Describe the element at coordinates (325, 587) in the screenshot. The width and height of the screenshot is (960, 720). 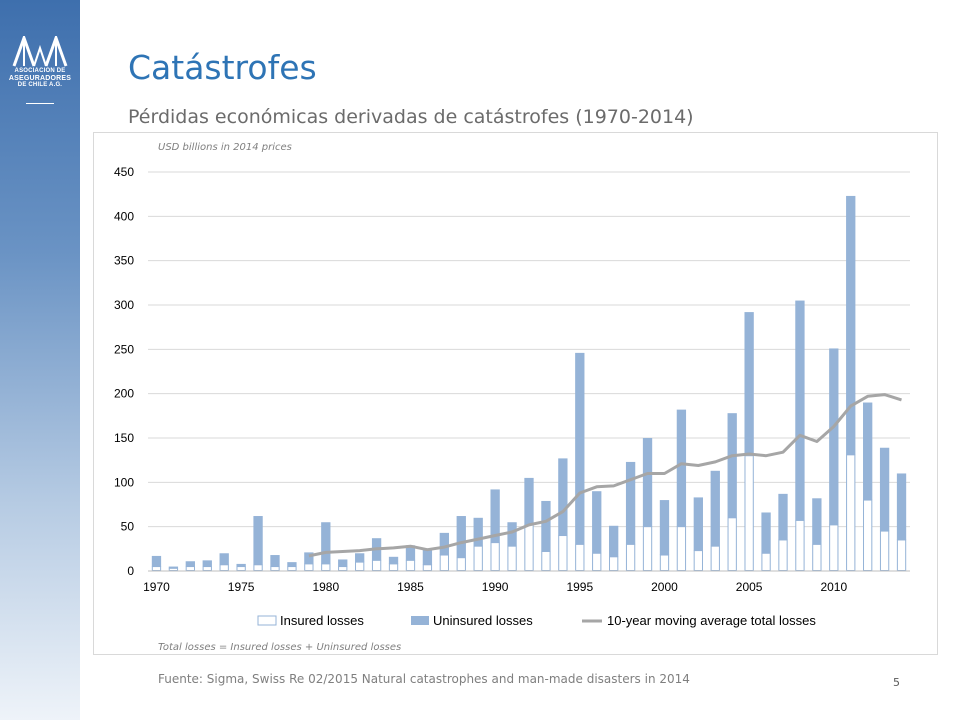
I see `x-tick-label: 1980` at that location.